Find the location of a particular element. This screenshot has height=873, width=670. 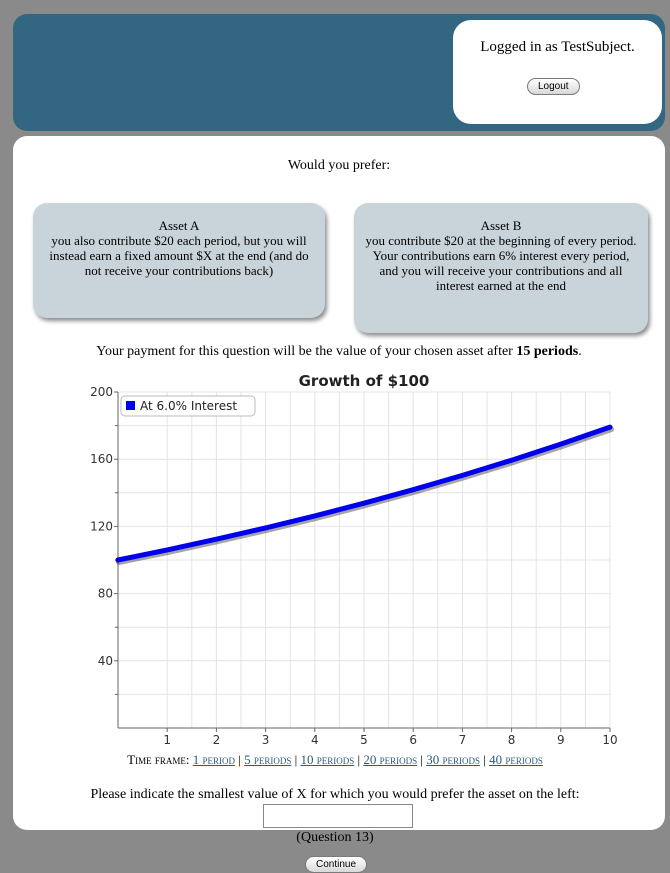

asset-a-title: Asset A is located at coordinates (179, 225).